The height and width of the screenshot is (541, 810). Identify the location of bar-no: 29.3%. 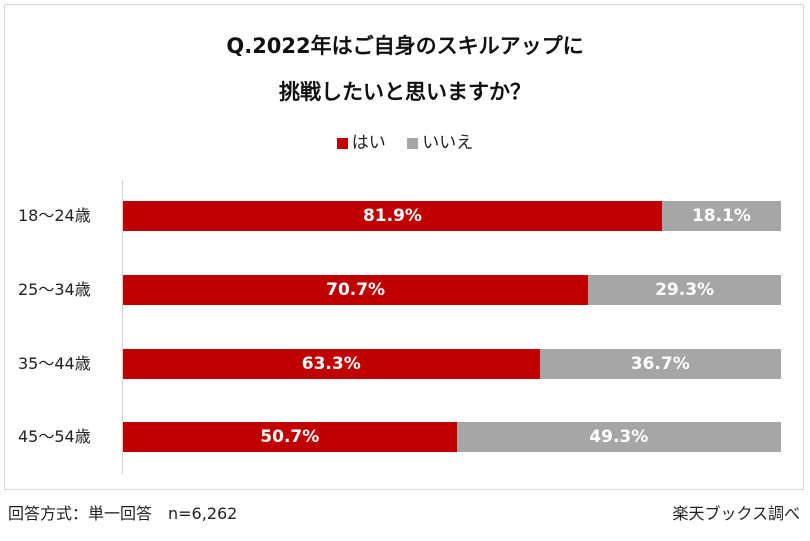
(684, 290).